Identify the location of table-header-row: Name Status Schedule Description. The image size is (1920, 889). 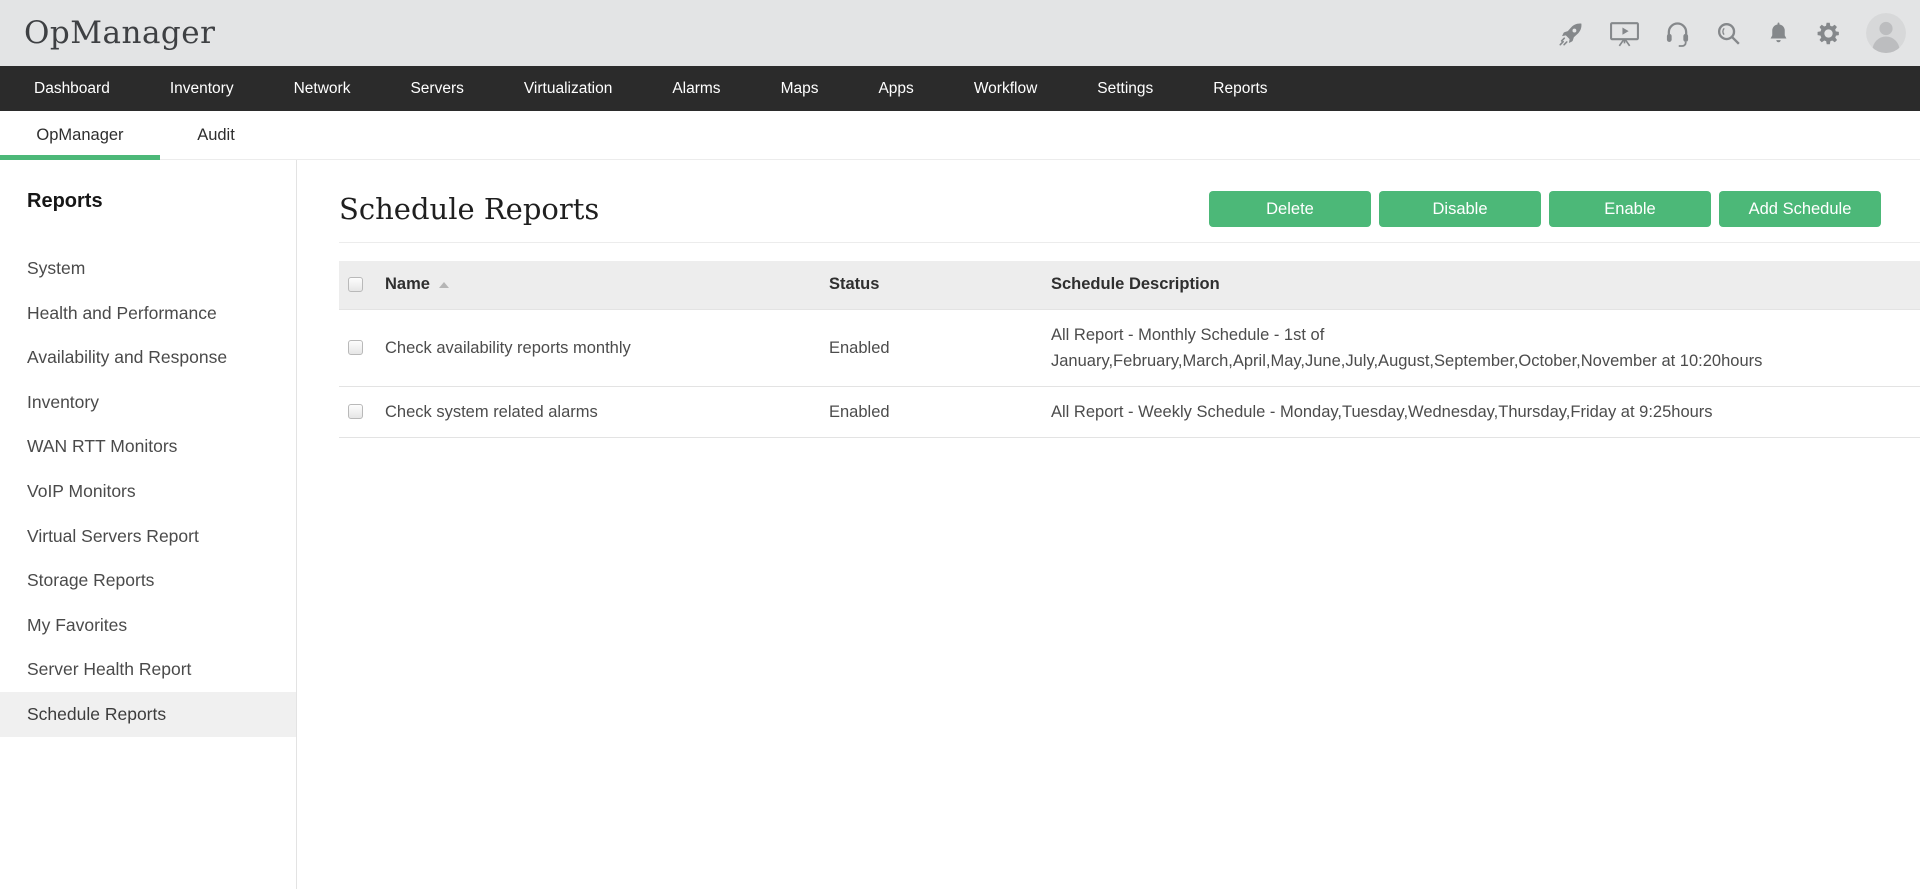
(1129, 285).